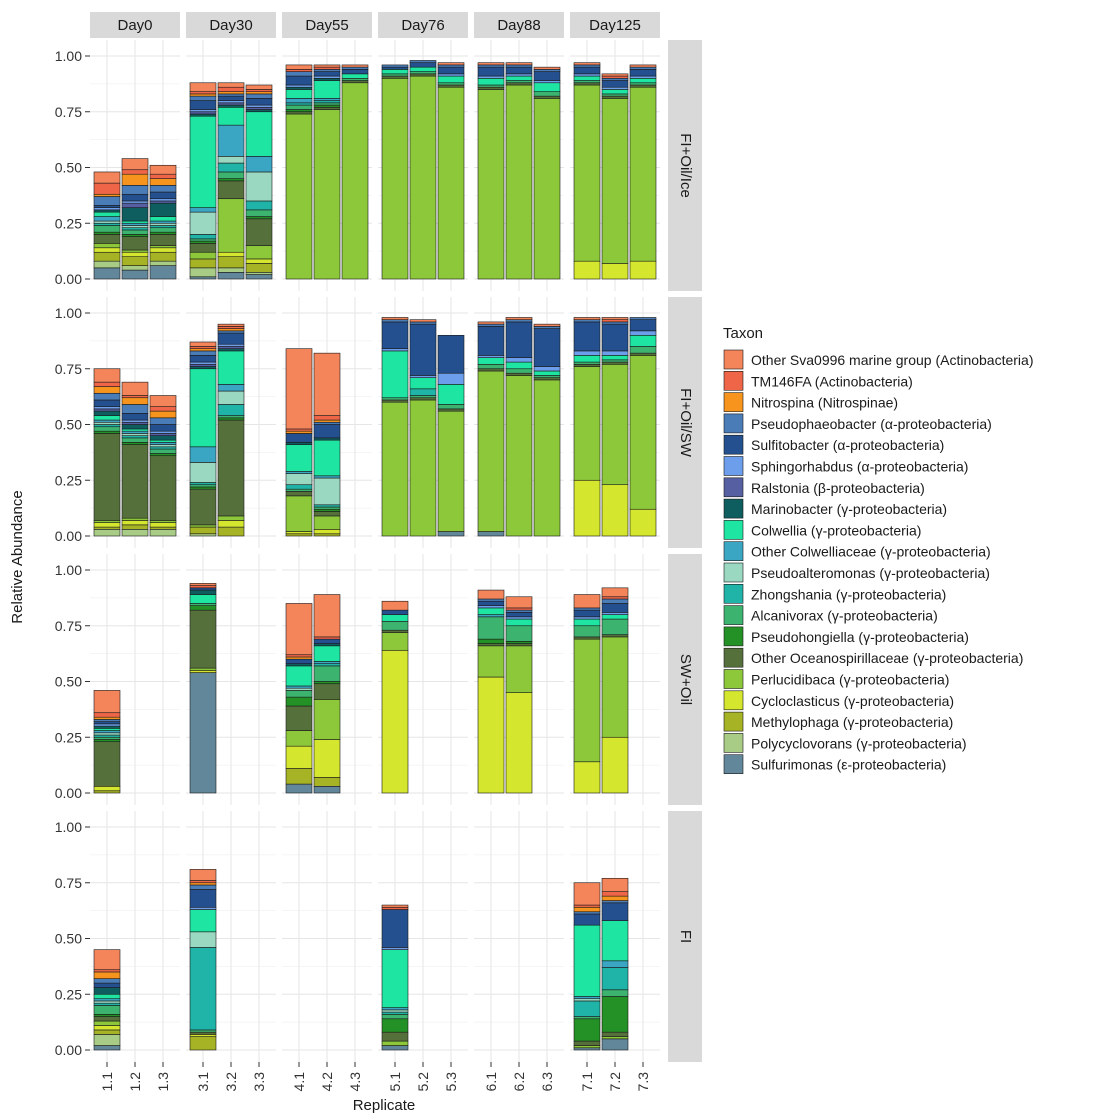 Image resolution: width=1109 pixels, height=1115 pixels. What do you see at coordinates (299, 172) in the screenshot?
I see `bar-FI+Oil/Ice-4.1` at bounding box center [299, 172].